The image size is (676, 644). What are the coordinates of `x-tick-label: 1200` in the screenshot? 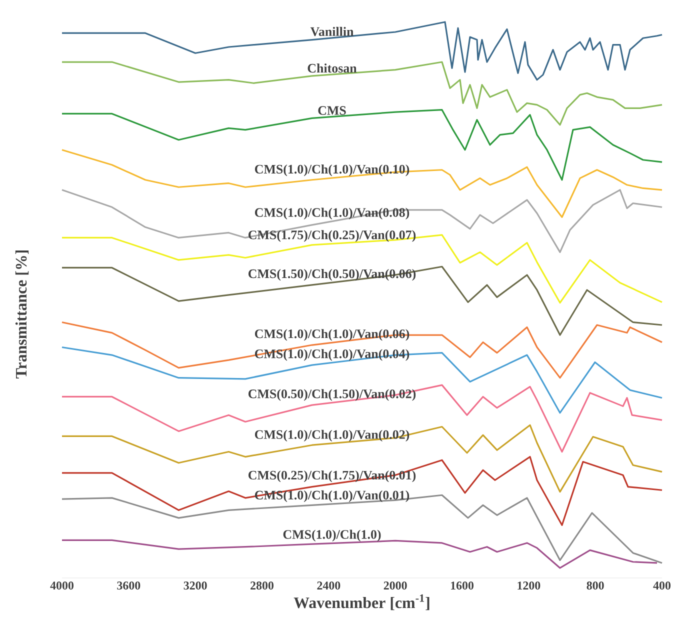 It's located at (529, 586).